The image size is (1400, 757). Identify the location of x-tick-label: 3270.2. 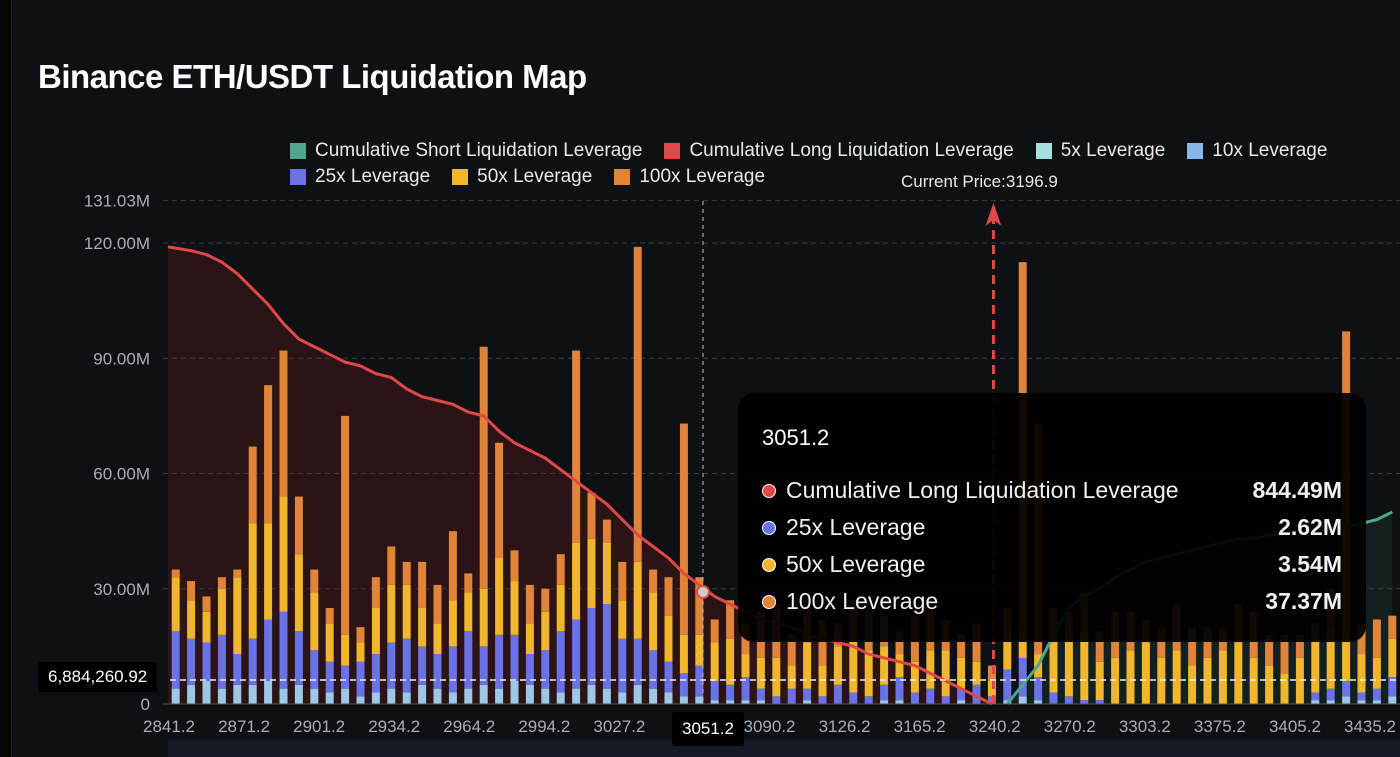
(1070, 726).